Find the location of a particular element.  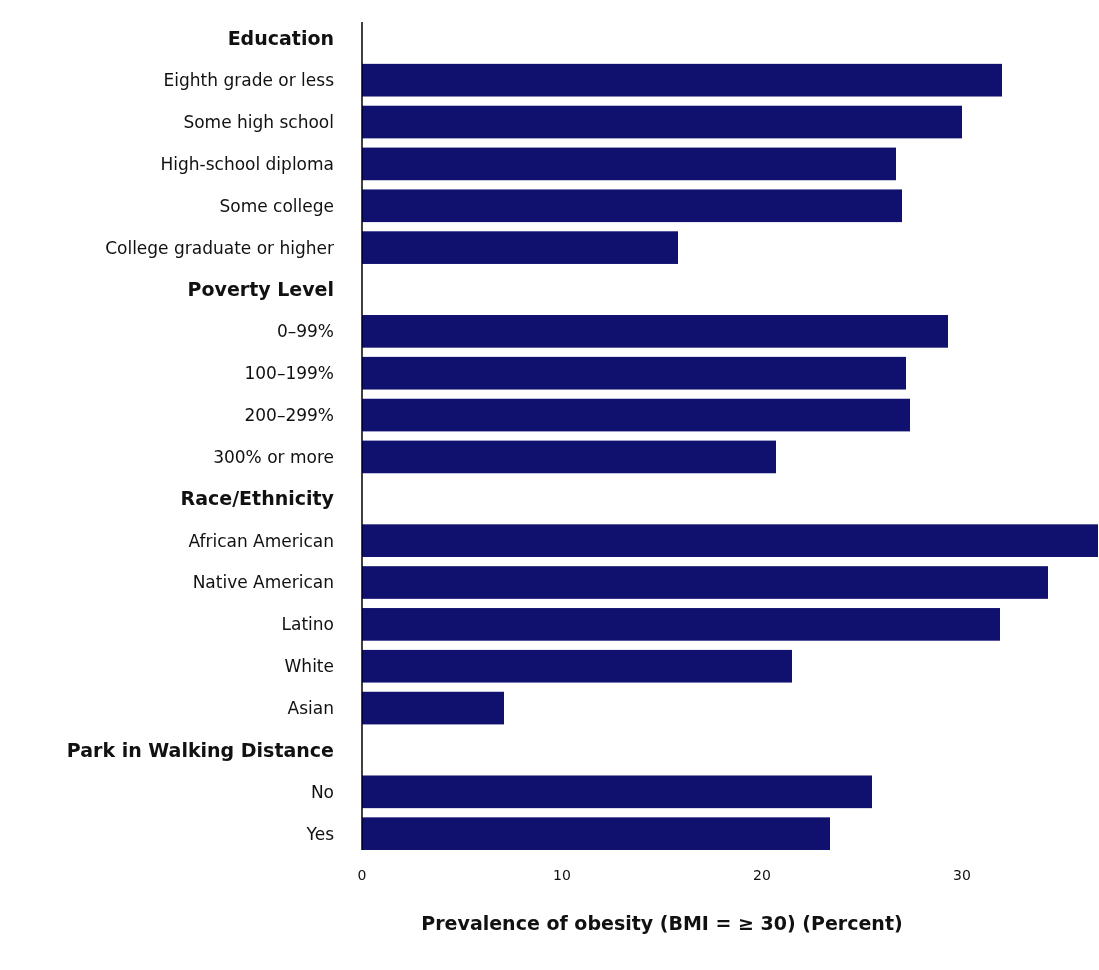

y-tick-label: Park in Walking Distance is located at coordinates (200, 749).